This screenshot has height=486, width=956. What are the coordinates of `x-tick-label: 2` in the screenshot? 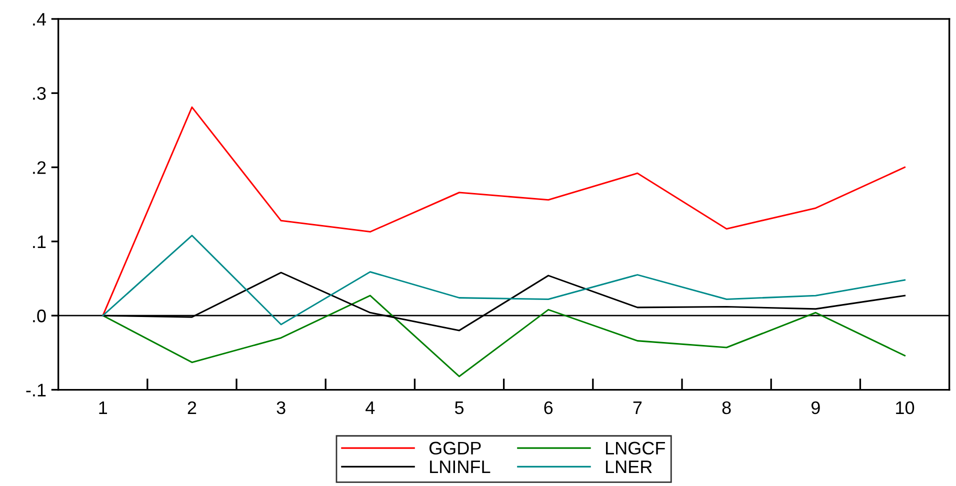 It's located at (192, 407).